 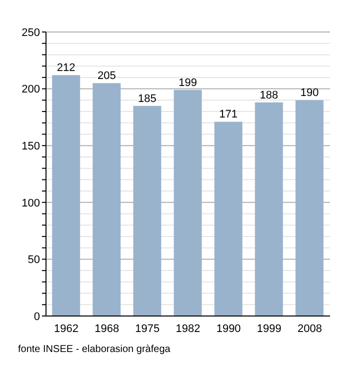 What do you see at coordinates (107, 328) in the screenshot?
I see `x-tick-label: 1968` at bounding box center [107, 328].